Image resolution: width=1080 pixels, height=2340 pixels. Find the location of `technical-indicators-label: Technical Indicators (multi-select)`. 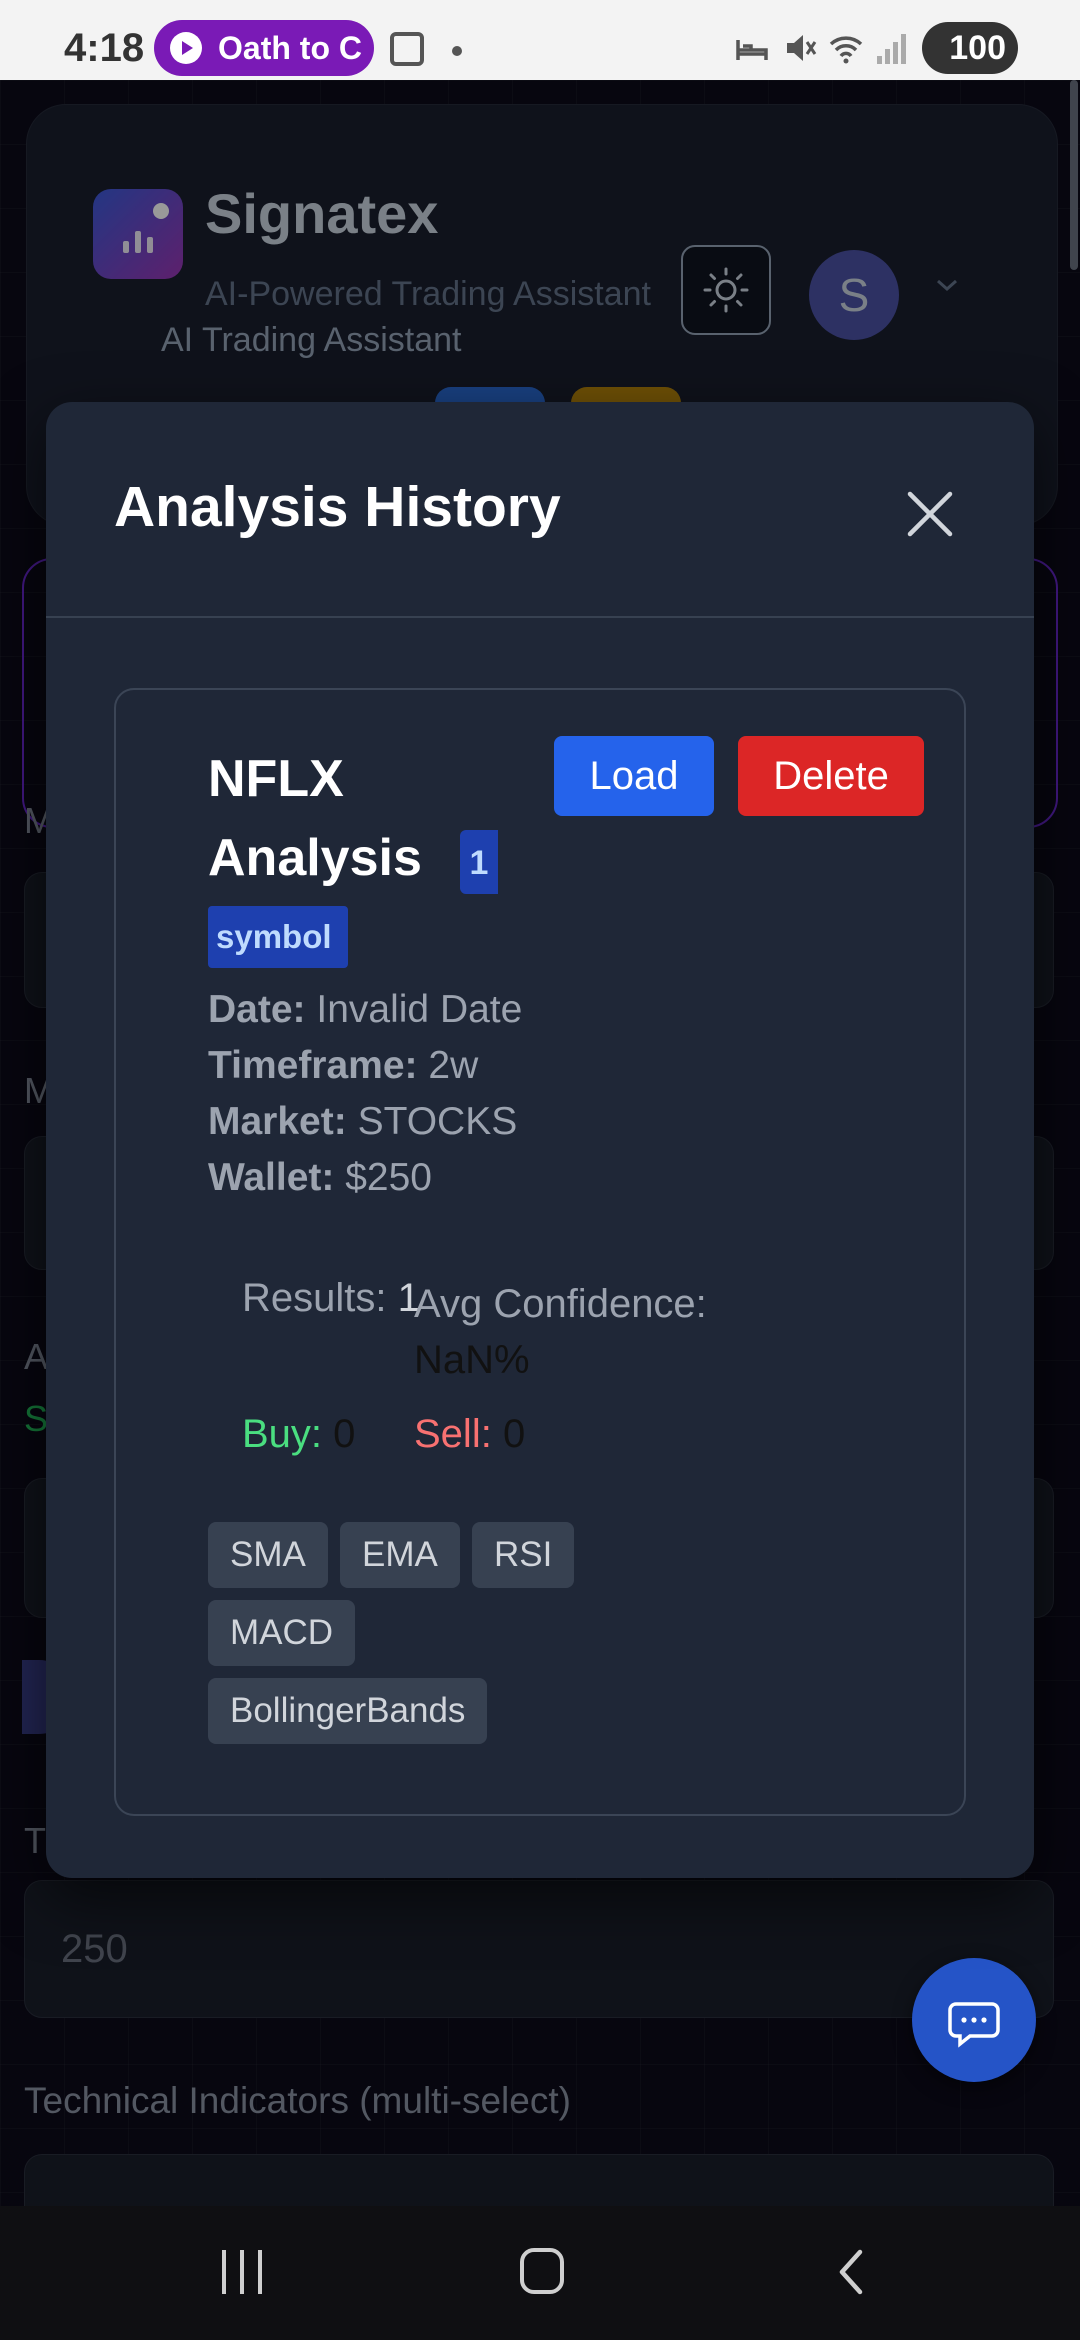

technical-indicators-label: Technical Indicators (multi-select) is located at coordinates (297, 2100).